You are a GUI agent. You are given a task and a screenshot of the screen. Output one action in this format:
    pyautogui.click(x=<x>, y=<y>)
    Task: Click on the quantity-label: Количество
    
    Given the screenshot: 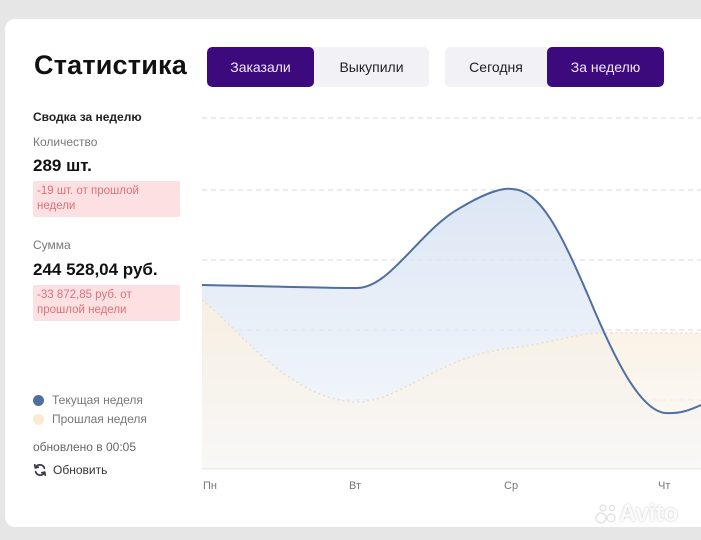 What is the action you would take?
    pyautogui.click(x=65, y=142)
    